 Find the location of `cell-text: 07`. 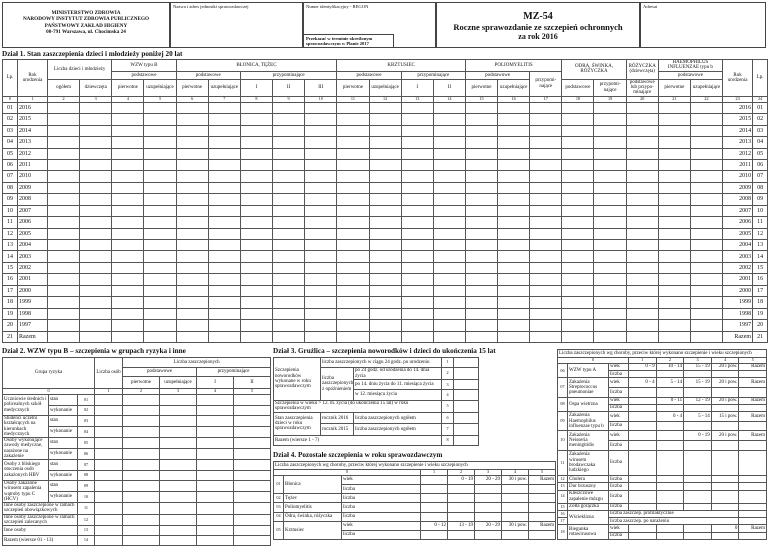

cell-text: 07 is located at coordinates (10, 176).